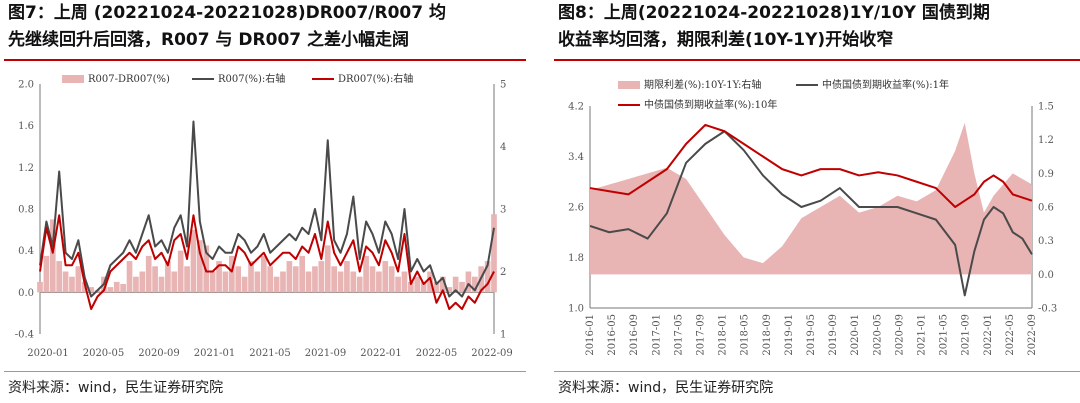  I want to click on chart-title-left-line2: 先继续回升后回落，R007 与 DR007 之差小幅走阔, so click(209, 40).